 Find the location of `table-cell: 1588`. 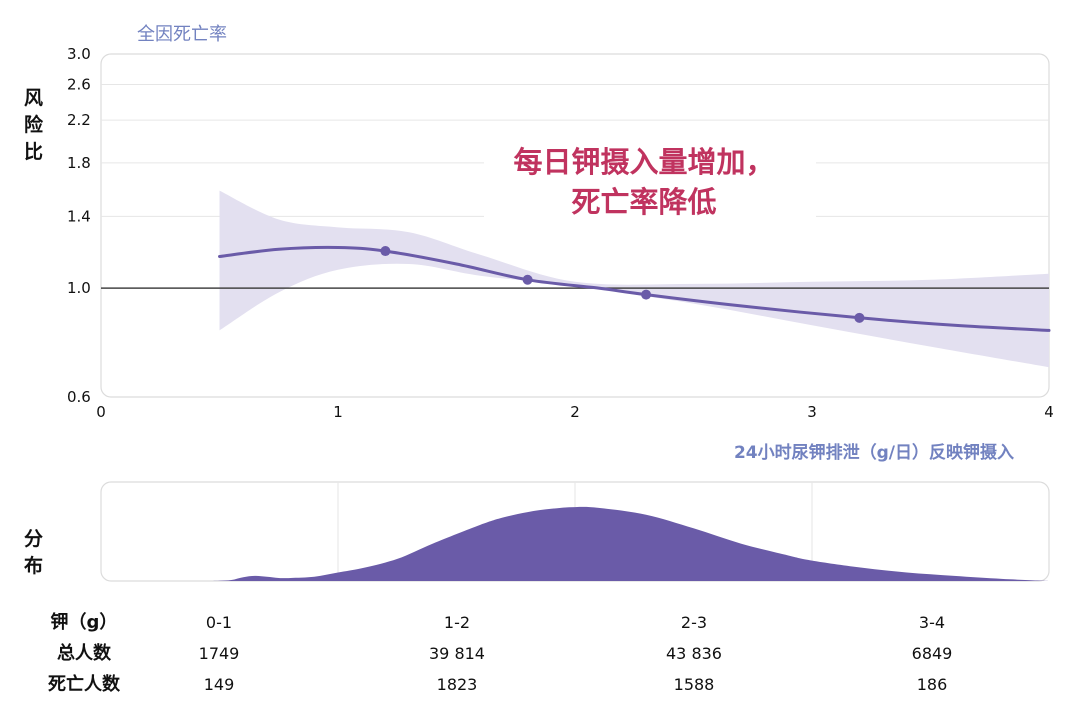

table-cell: 1588 is located at coordinates (694, 684).